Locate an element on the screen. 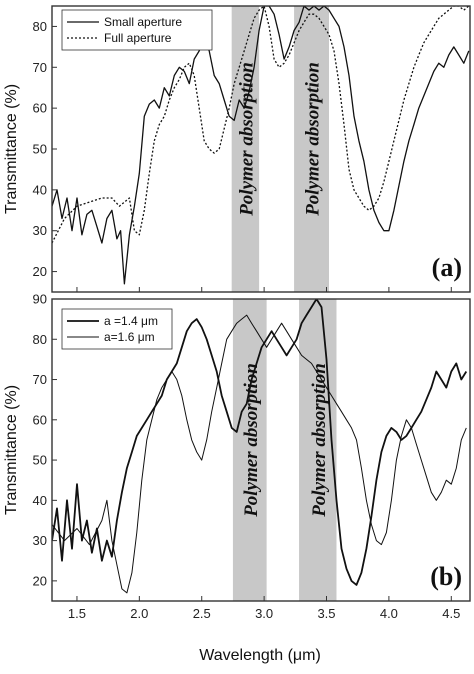 This screenshot has width=474, height=674. legend-label: Small aperture is located at coordinates (143, 22).